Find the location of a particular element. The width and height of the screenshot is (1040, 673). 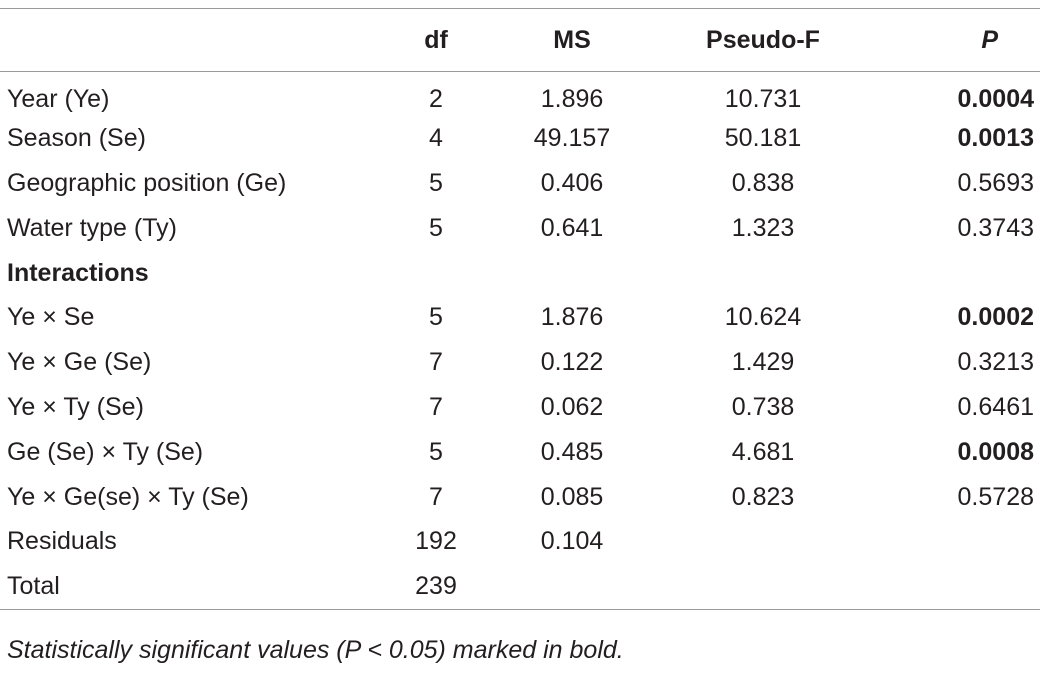

row-ms: 0.485 is located at coordinates (572, 451).